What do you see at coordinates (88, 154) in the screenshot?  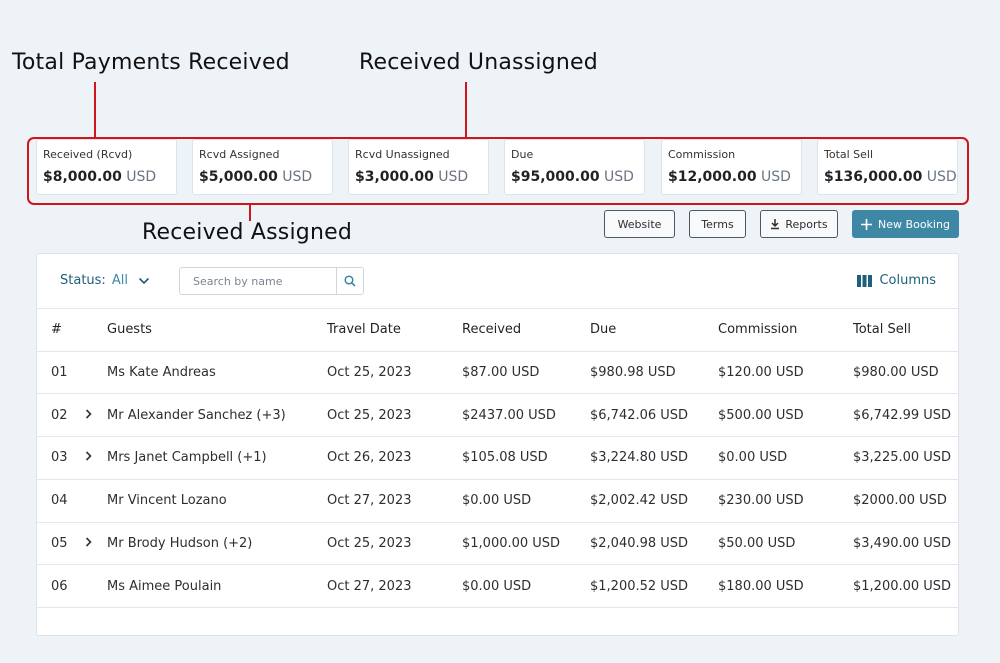 I see `summary-card-label: Received (Rcvd)` at bounding box center [88, 154].